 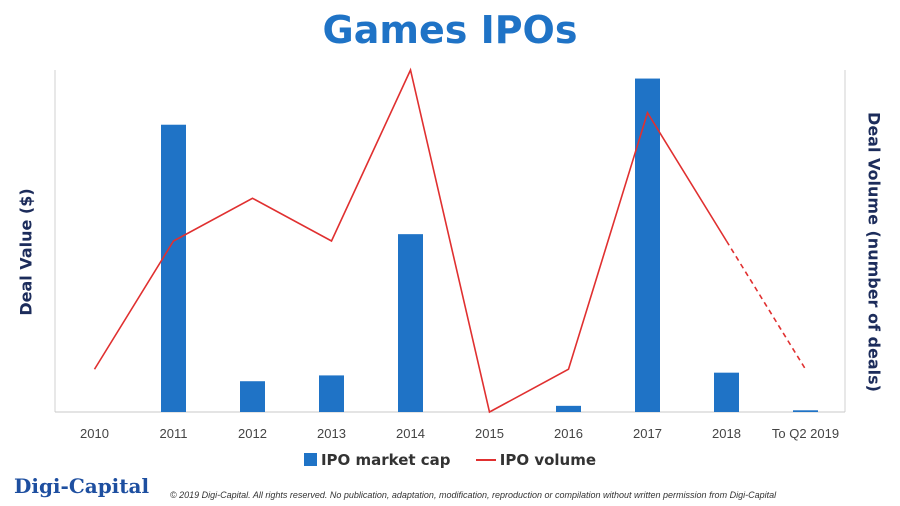 What do you see at coordinates (410, 433) in the screenshot?
I see `x-tick-label: 2014` at bounding box center [410, 433].